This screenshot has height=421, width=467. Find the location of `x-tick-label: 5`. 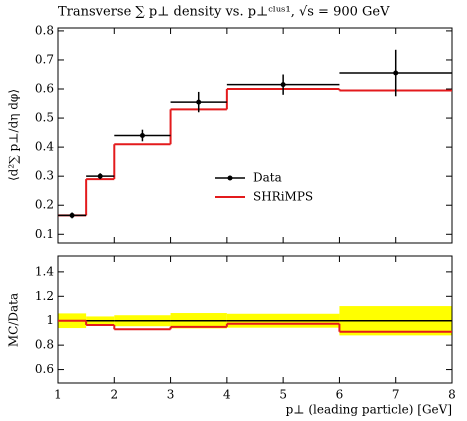

x-tick-label: 5 is located at coordinates (283, 395).